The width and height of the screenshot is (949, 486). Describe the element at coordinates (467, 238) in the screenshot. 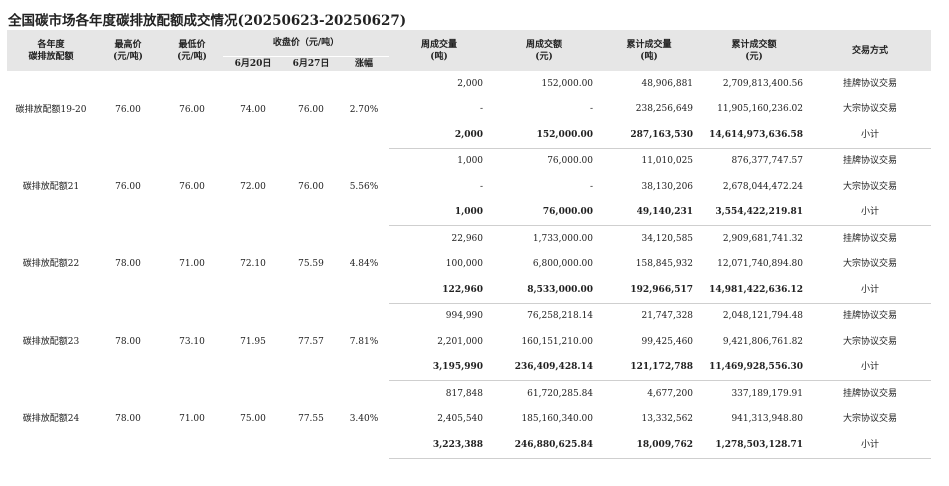

I see `weekly-volume: 22,960` at that location.